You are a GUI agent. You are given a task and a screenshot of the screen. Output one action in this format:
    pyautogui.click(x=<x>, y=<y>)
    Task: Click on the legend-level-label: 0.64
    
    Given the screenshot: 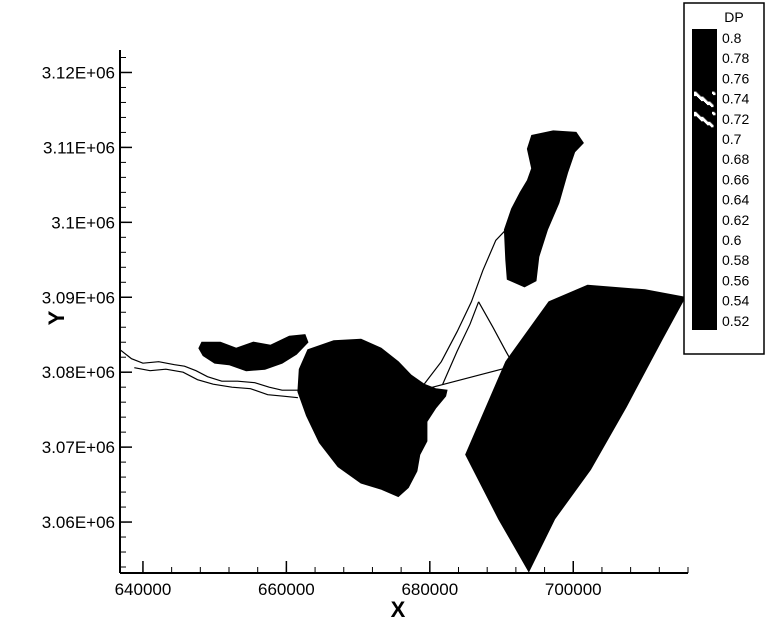 What is the action you would take?
    pyautogui.click(x=735, y=200)
    